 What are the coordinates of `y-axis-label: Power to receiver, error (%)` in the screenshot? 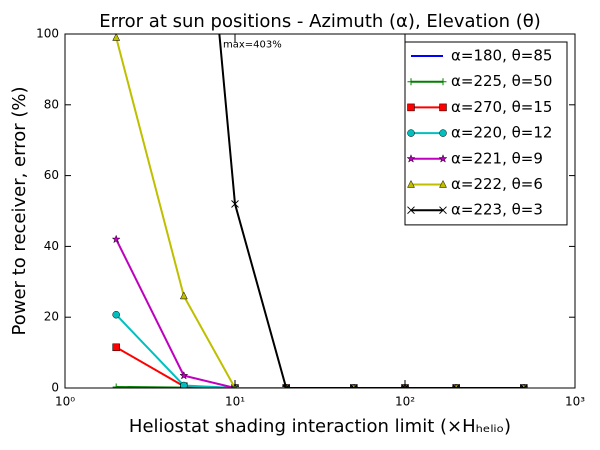 It's located at (19, 210).